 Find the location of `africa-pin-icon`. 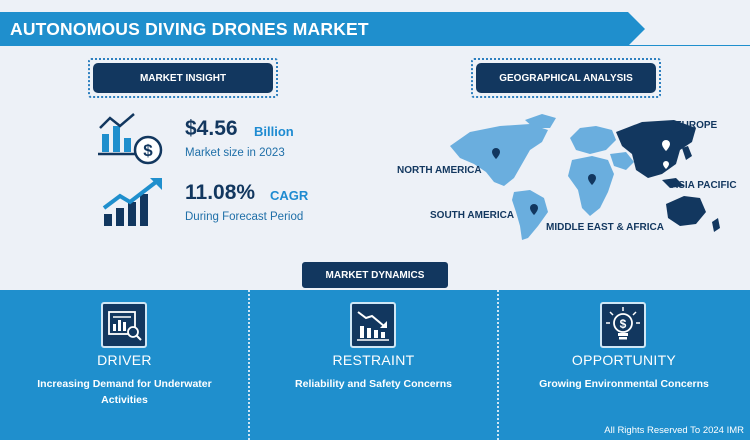

africa-pin-icon is located at coordinates (592, 179).